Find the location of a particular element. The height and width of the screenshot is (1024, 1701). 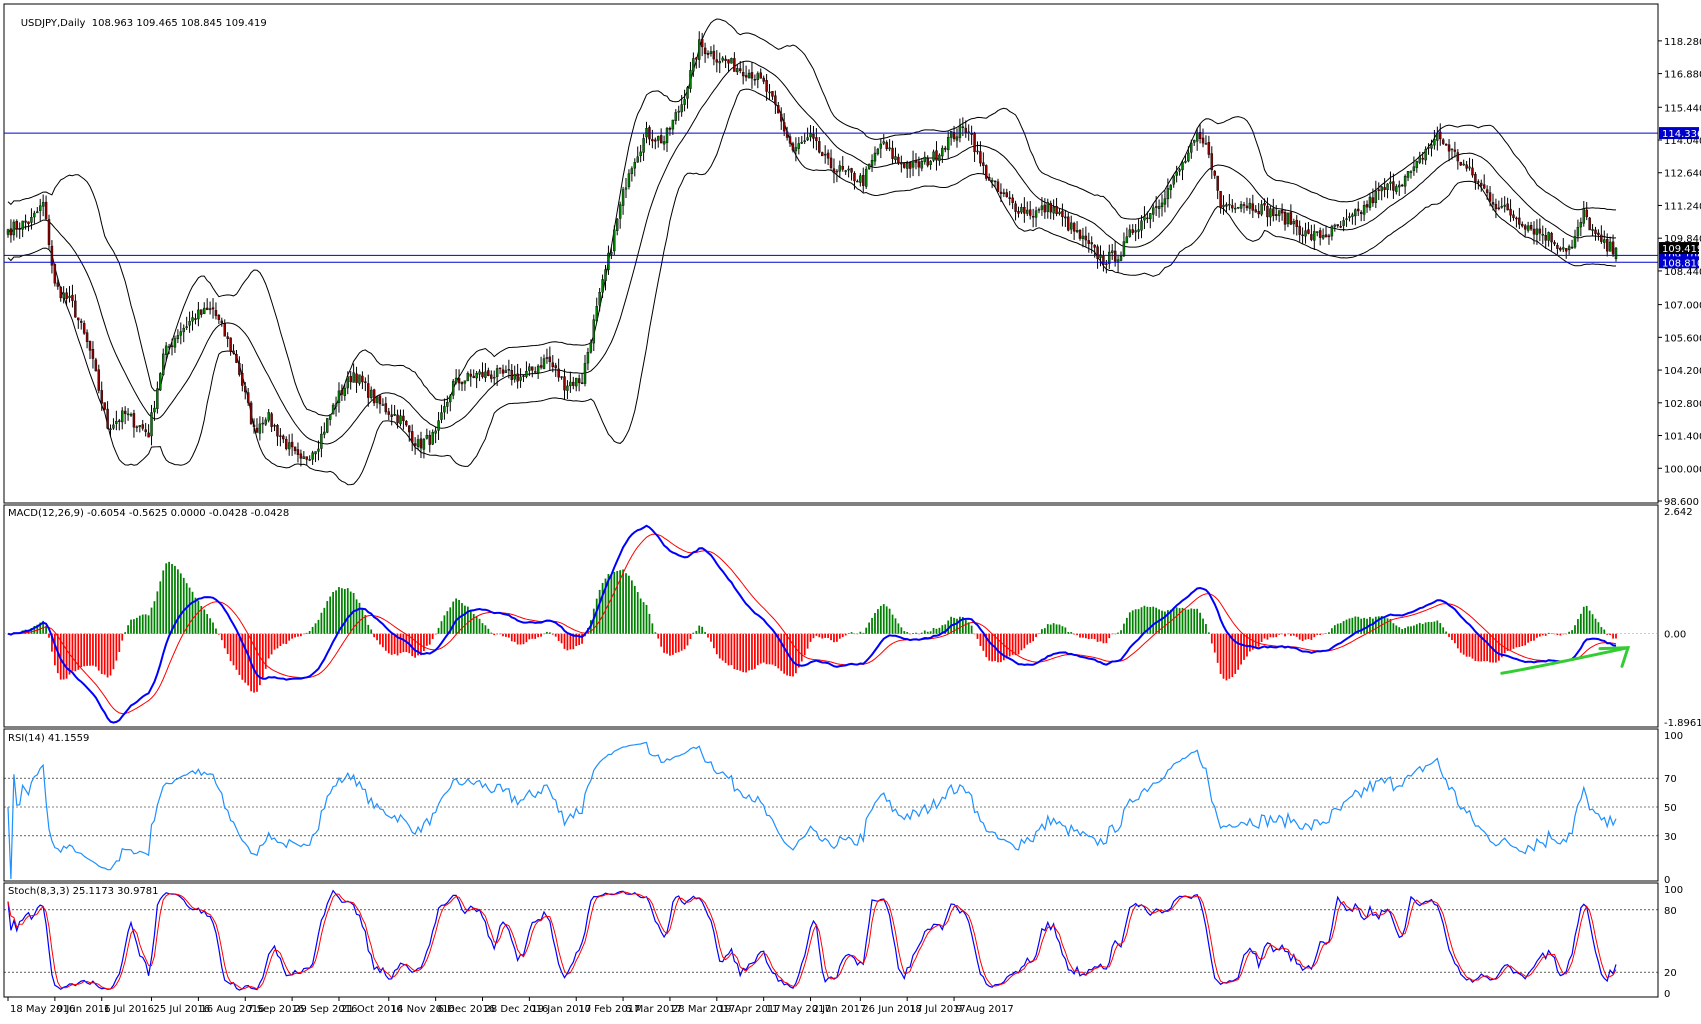

price-tick-label: 107.000 is located at coordinates (1682, 306).